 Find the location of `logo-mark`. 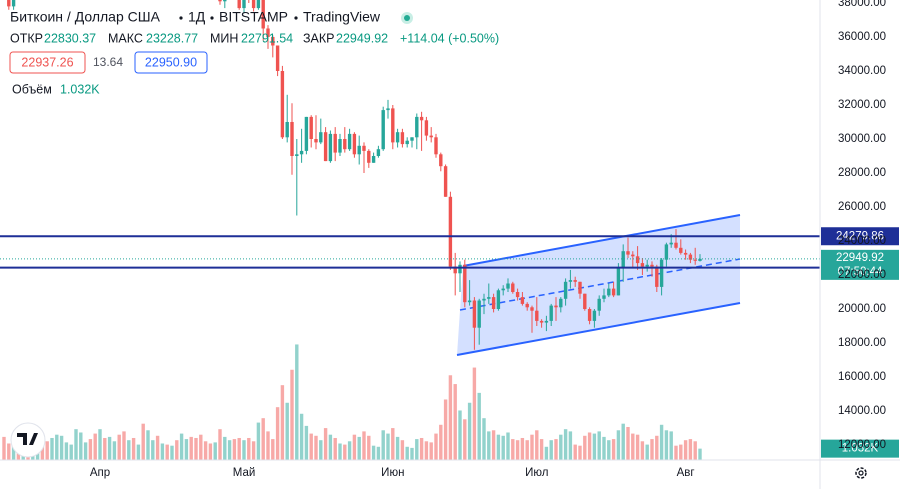

logo-mark is located at coordinates (27, 439).